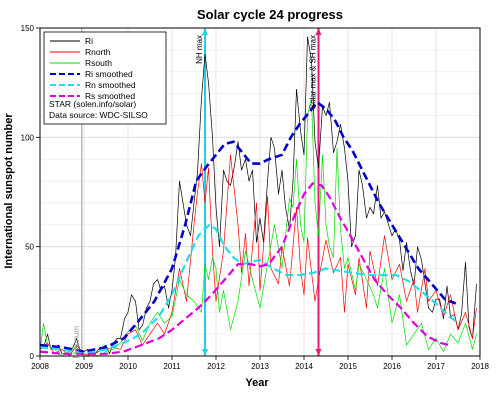 This screenshot has width=500, height=409. Describe the element at coordinates (98, 63) in the screenshot. I see `legend-label: Rsouth` at that location.